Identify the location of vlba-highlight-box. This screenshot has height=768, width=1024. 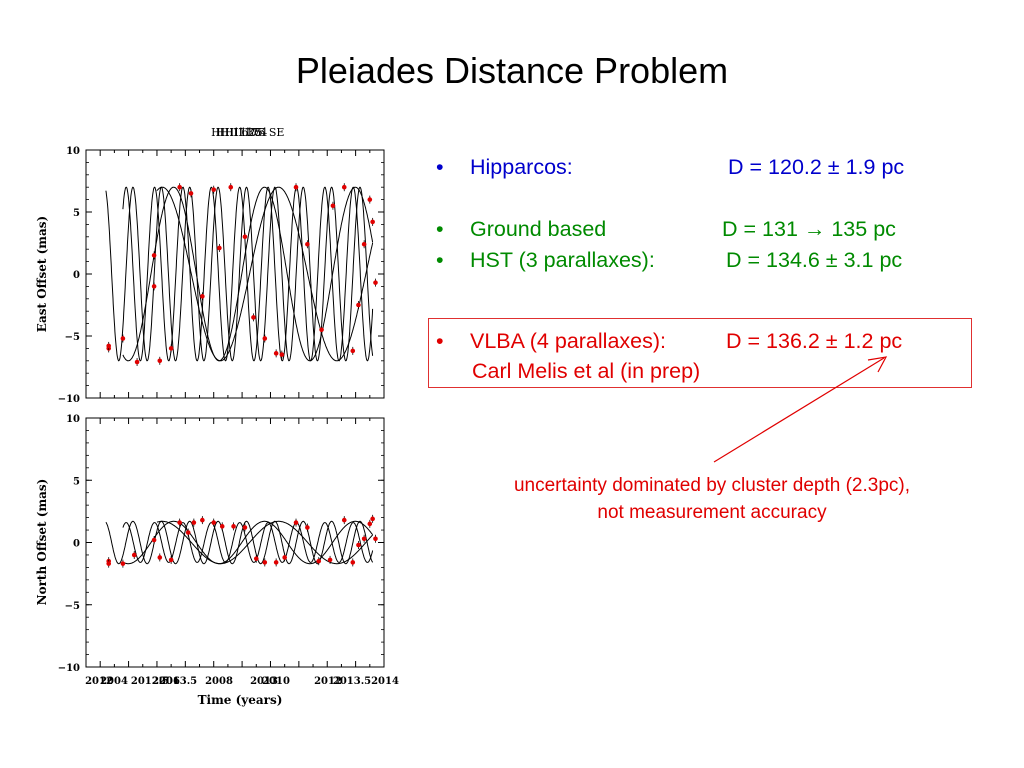
(700, 353).